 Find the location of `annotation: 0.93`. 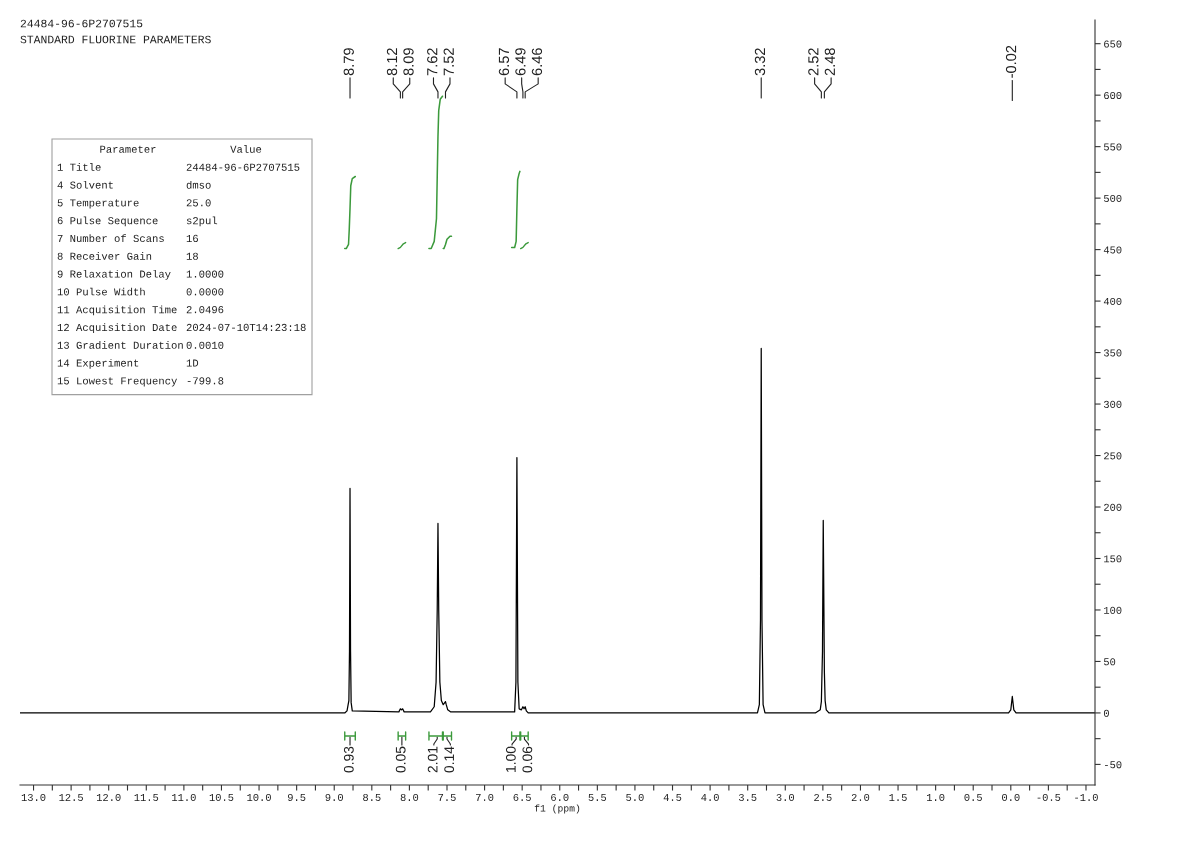

annotation: 0.93 is located at coordinates (348, 759).